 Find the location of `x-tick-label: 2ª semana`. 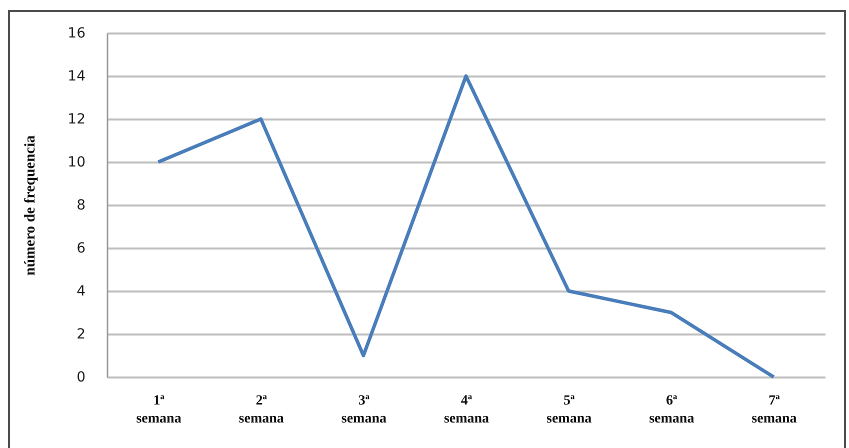

x-tick-label: 2ª semana is located at coordinates (261, 410).